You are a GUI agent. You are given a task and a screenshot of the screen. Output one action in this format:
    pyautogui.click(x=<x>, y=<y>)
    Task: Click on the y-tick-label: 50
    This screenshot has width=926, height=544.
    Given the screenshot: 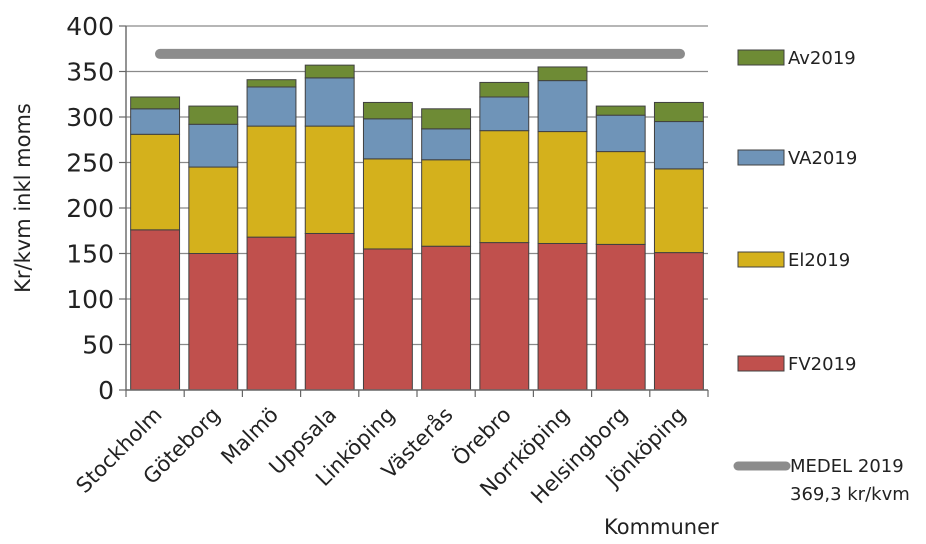 What is the action you would take?
    pyautogui.click(x=98, y=345)
    